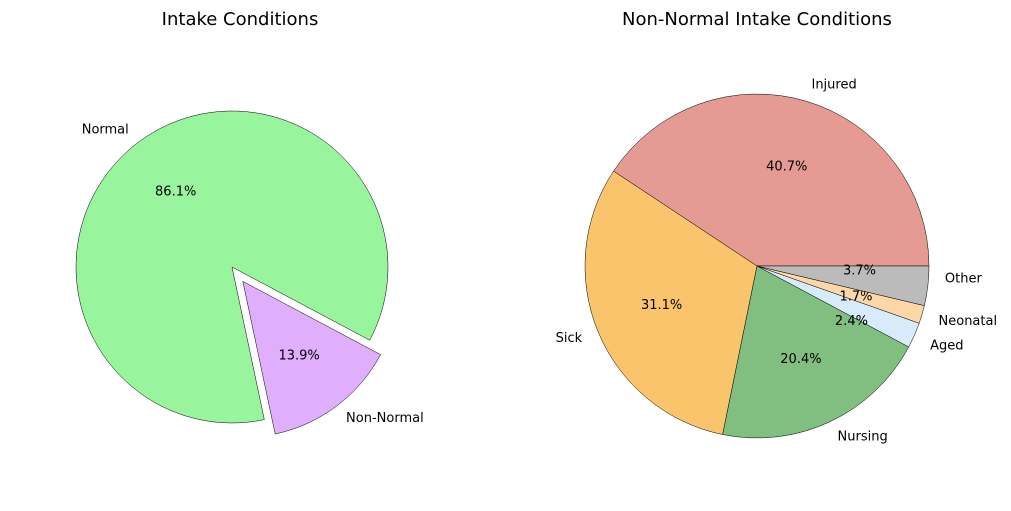 The height and width of the screenshot is (511, 1011). I want to click on percent-label-neonatal: 1.7%, so click(855, 297).